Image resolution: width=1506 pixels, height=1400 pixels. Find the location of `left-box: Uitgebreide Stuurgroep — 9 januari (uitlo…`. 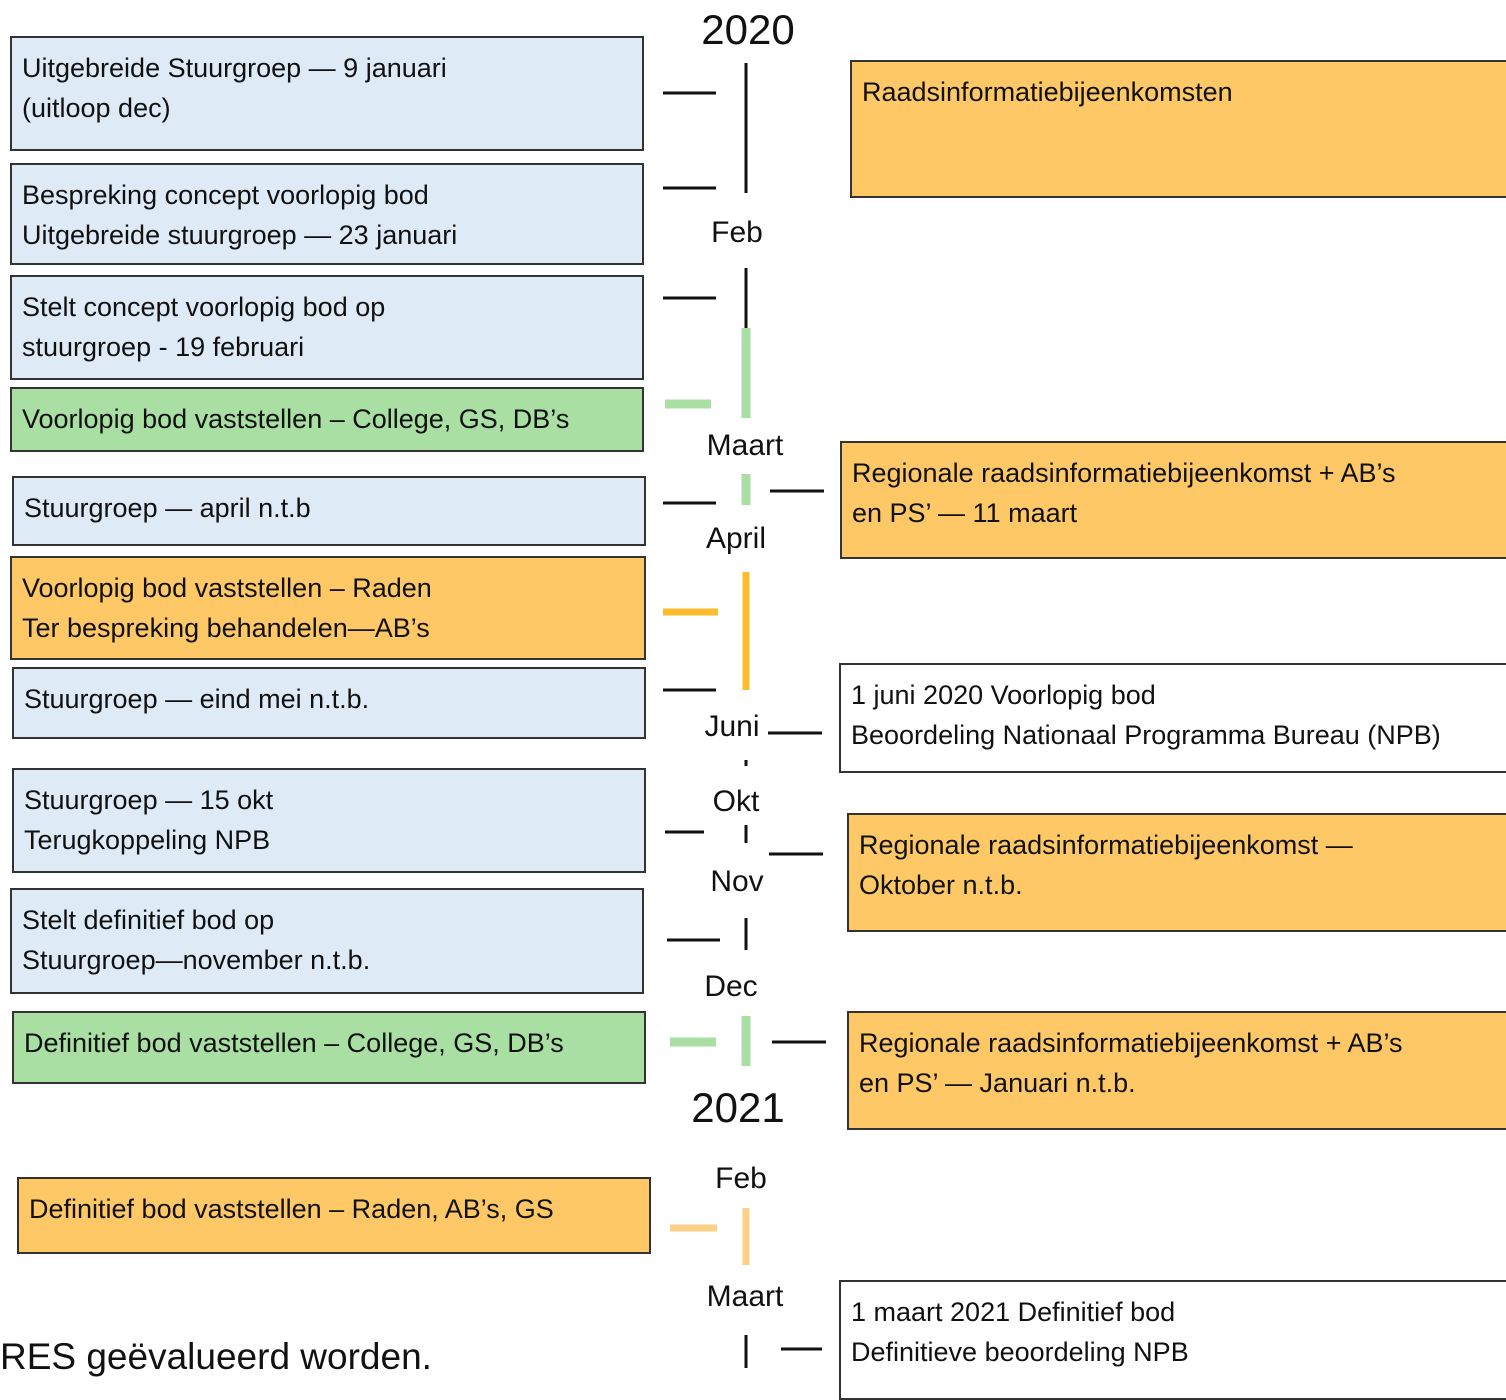

left-box: Uitgebreide Stuurgroep — 9 januari (uitlo… is located at coordinates (327, 93).